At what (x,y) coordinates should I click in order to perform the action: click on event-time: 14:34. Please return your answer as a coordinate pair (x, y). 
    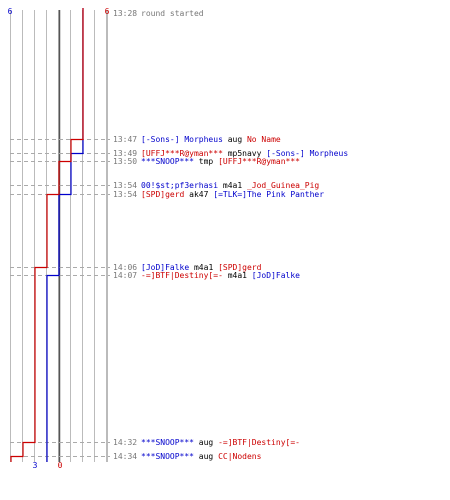
    Looking at the image, I should click on (125, 456).